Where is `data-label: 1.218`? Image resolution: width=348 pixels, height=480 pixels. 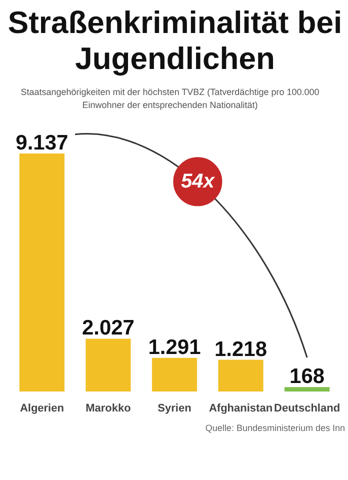 data-label: 1.218 is located at coordinates (241, 349).